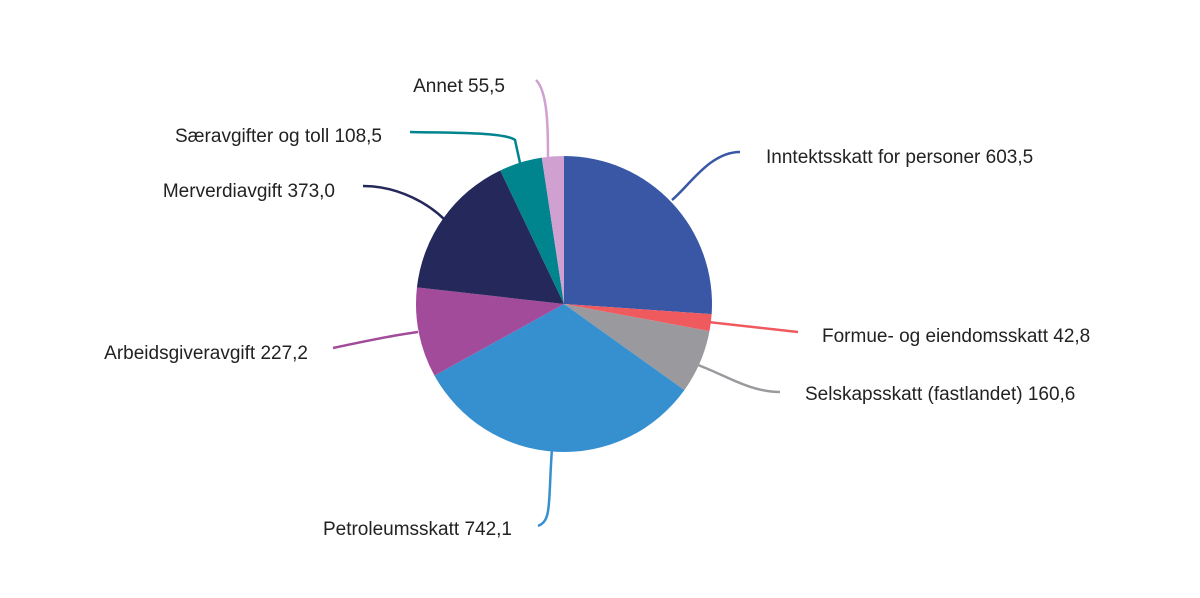 This screenshot has height=598, width=1200. Describe the element at coordinates (249, 191) in the screenshot. I see `slice-label-5: Merverdiavgift 373,0` at that location.